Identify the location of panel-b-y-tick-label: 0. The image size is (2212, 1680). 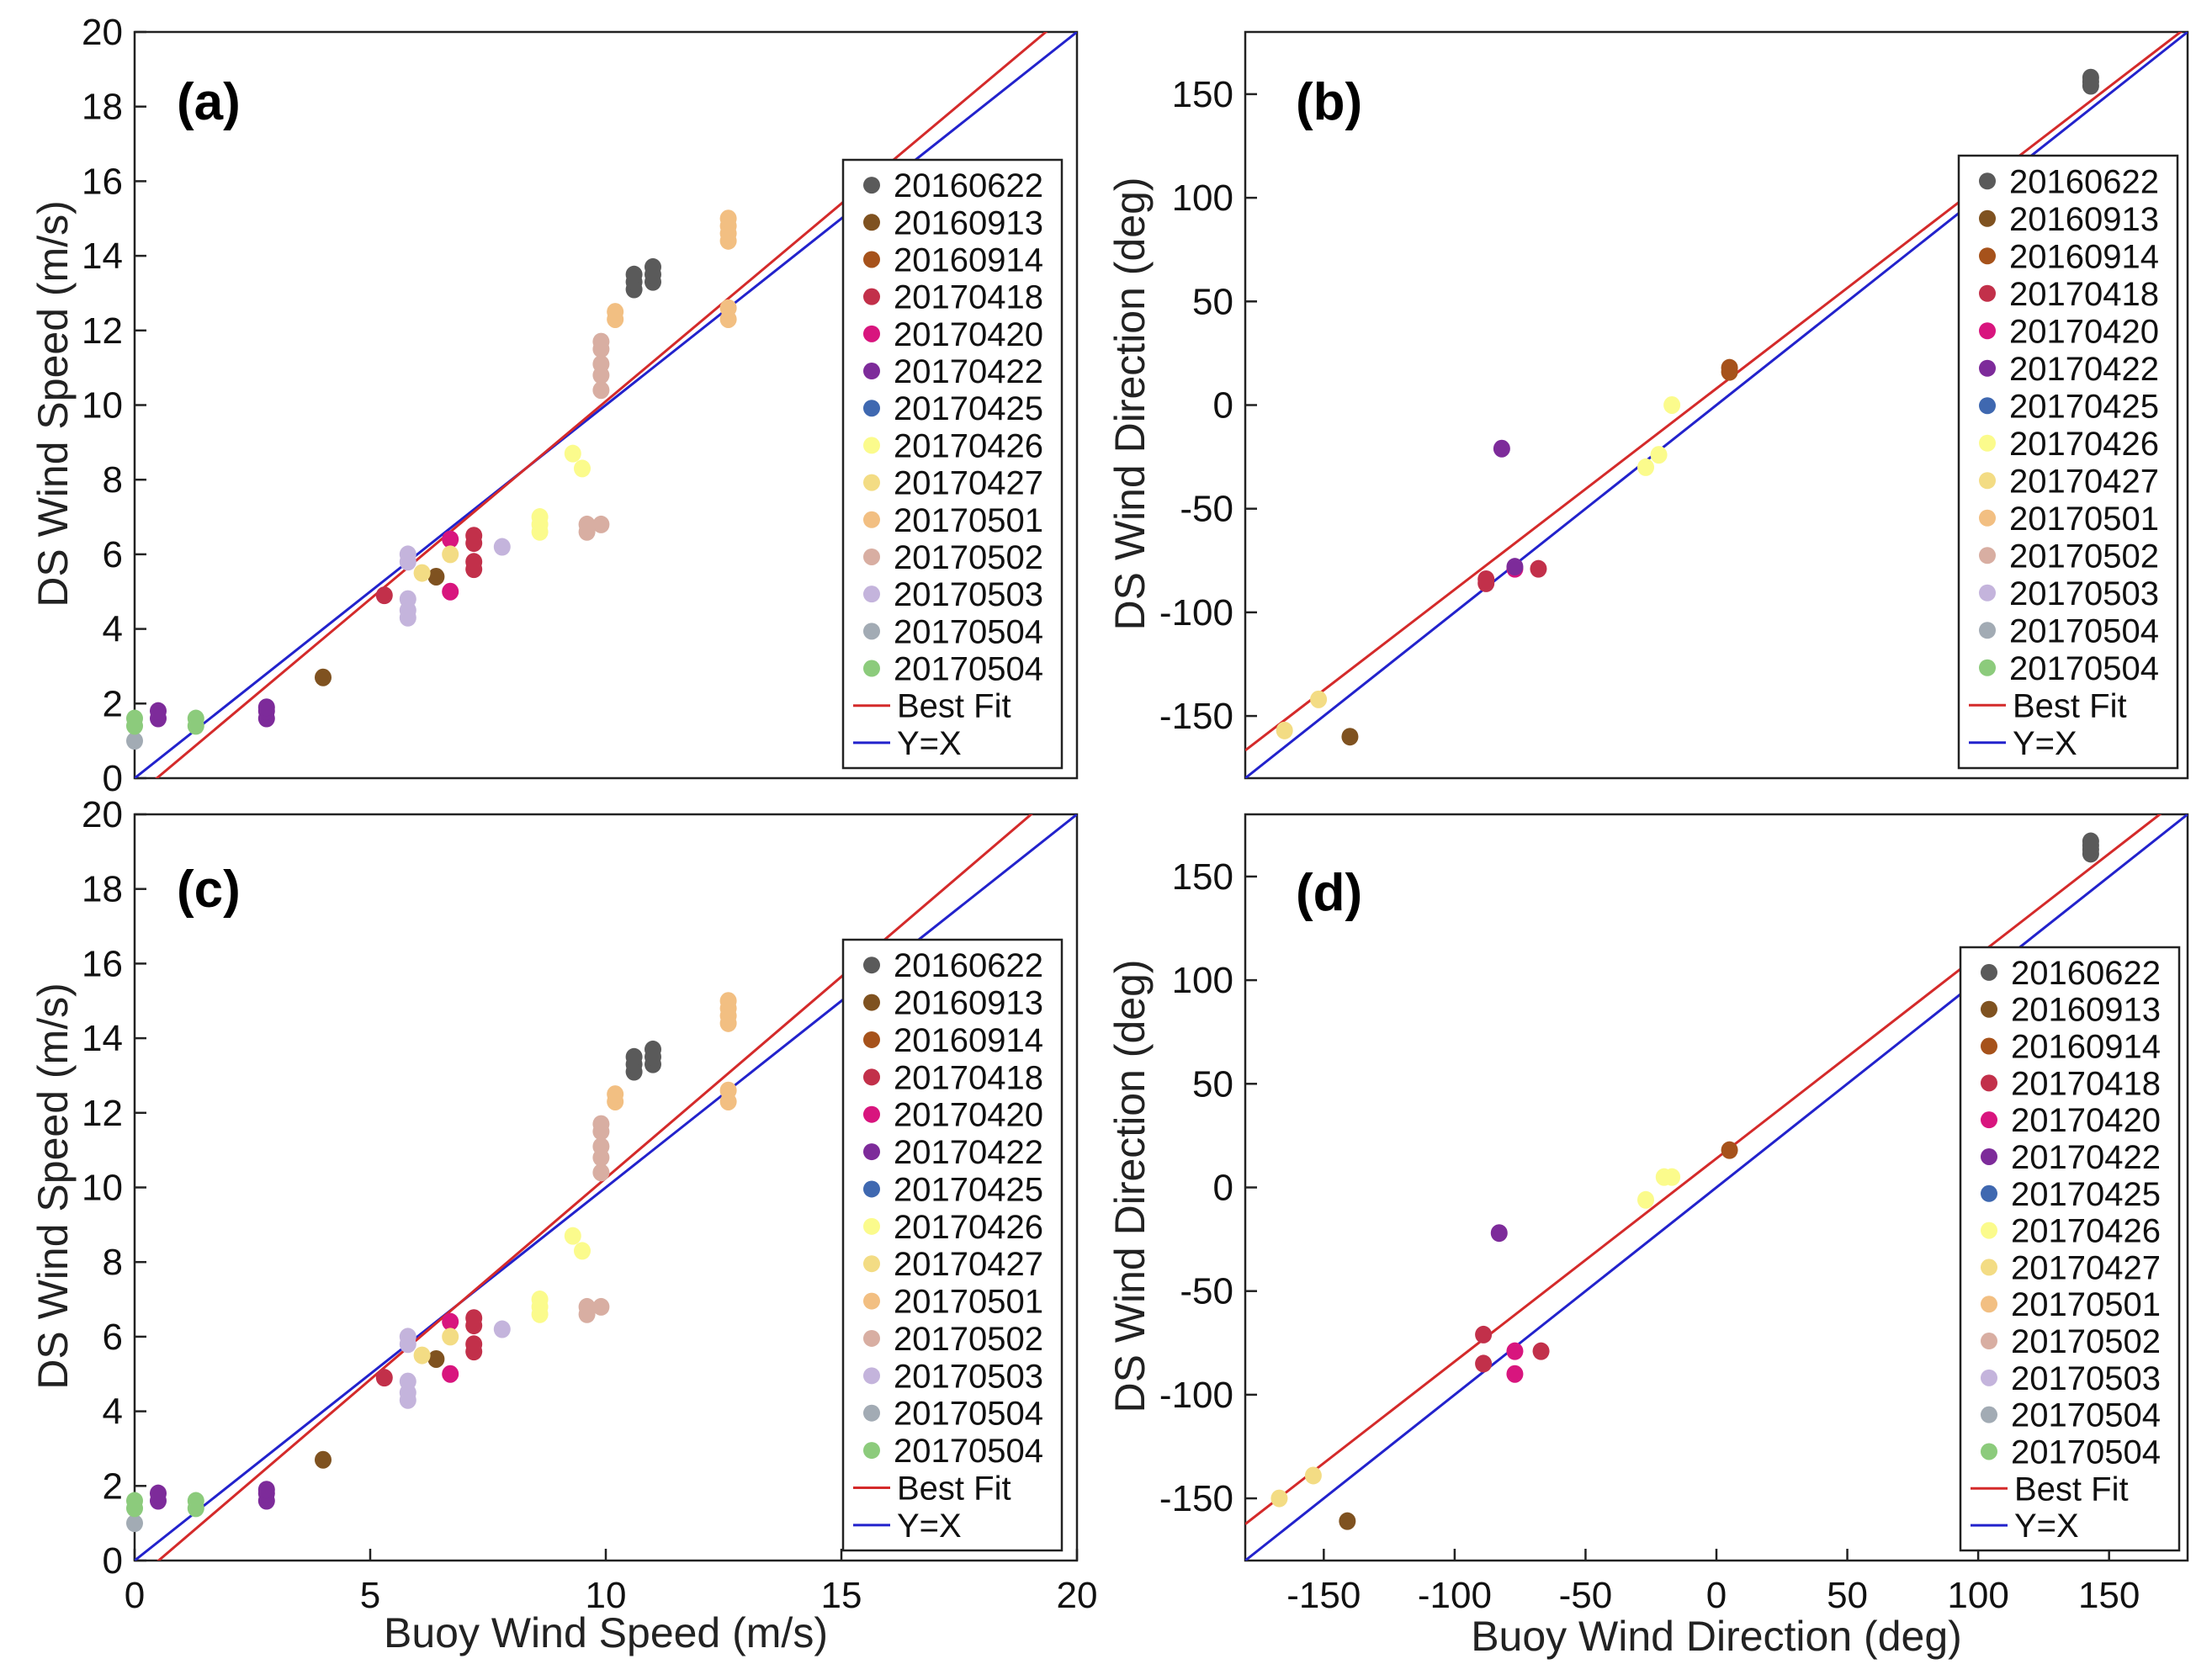
(1223, 406).